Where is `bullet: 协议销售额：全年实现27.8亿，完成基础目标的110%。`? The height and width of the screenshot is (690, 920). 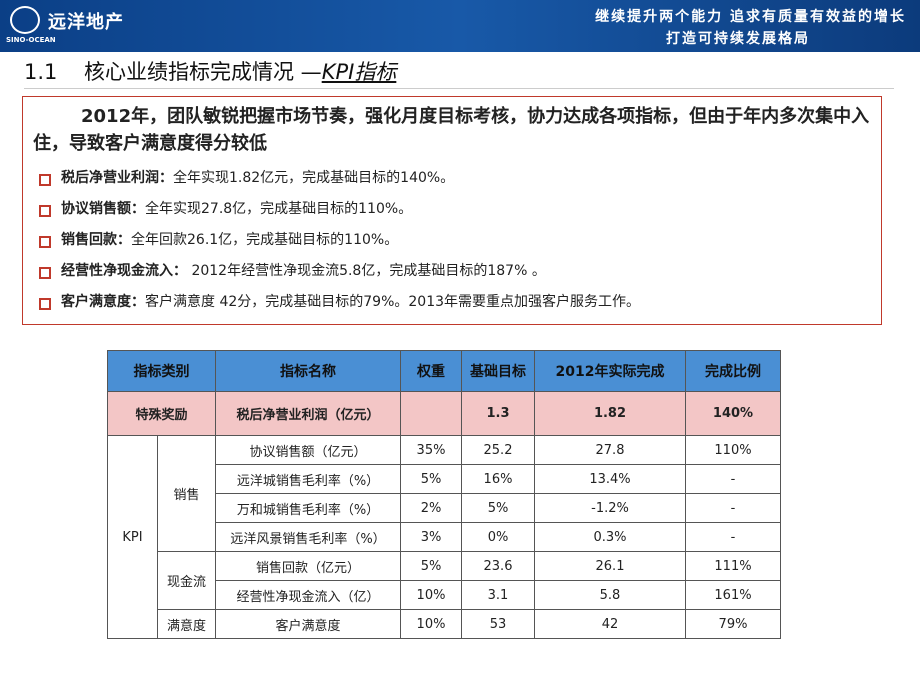
bullet: 协议销售额：全年实现27.8亿，完成基础目标的110%。 is located at coordinates (452, 209).